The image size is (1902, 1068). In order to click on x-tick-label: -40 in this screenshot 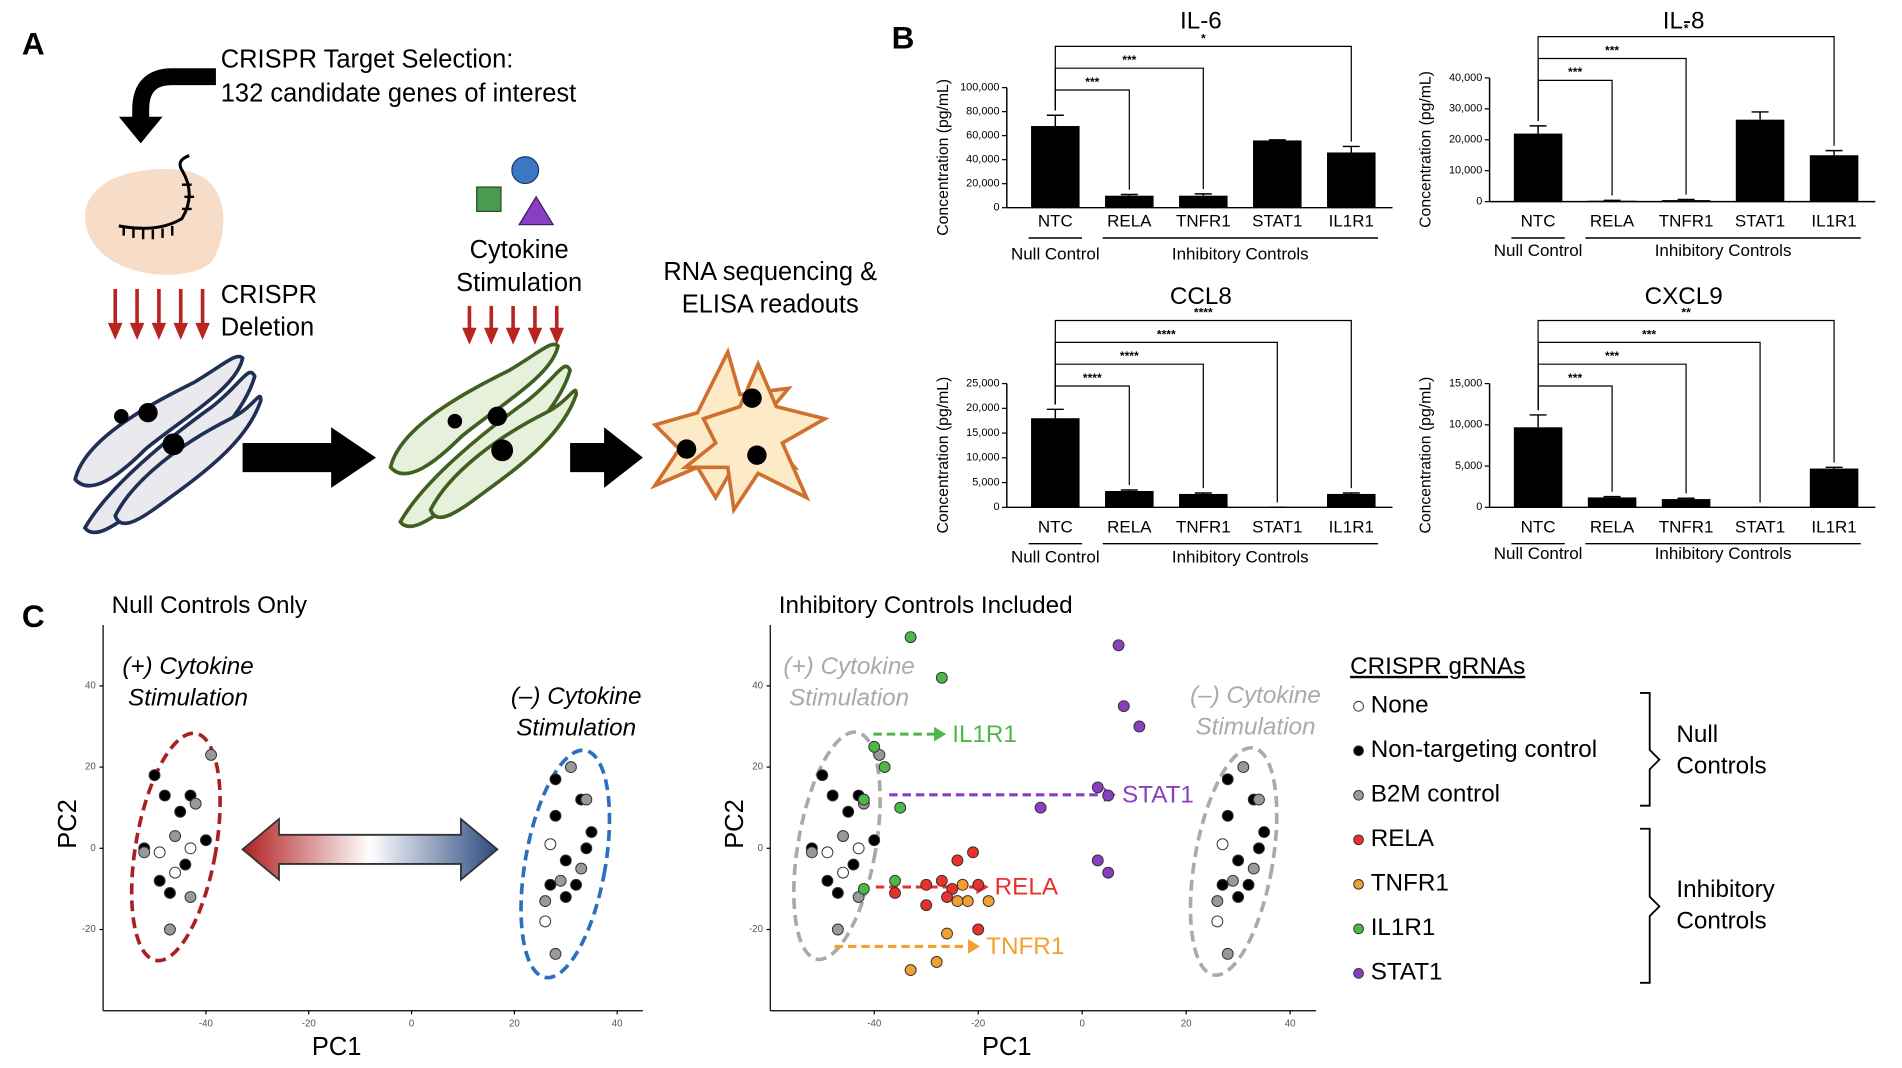, I will do `click(206, 1024)`.